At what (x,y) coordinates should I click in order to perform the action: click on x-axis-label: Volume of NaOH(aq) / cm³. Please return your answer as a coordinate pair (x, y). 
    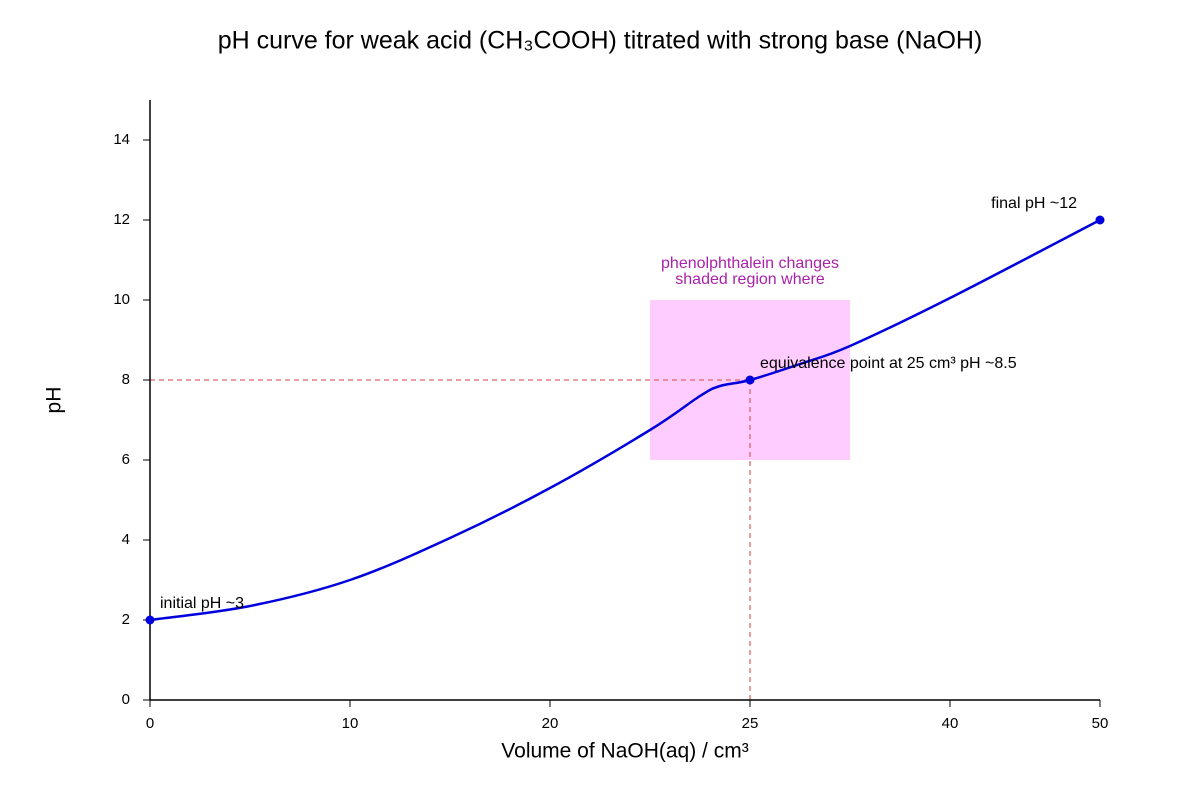
    Looking at the image, I should click on (624, 751).